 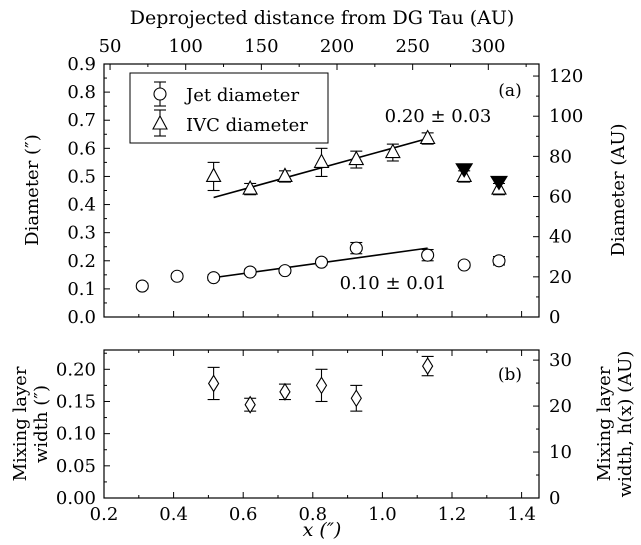 I want to click on top-x-tick-label: 150, so click(x=261, y=46).